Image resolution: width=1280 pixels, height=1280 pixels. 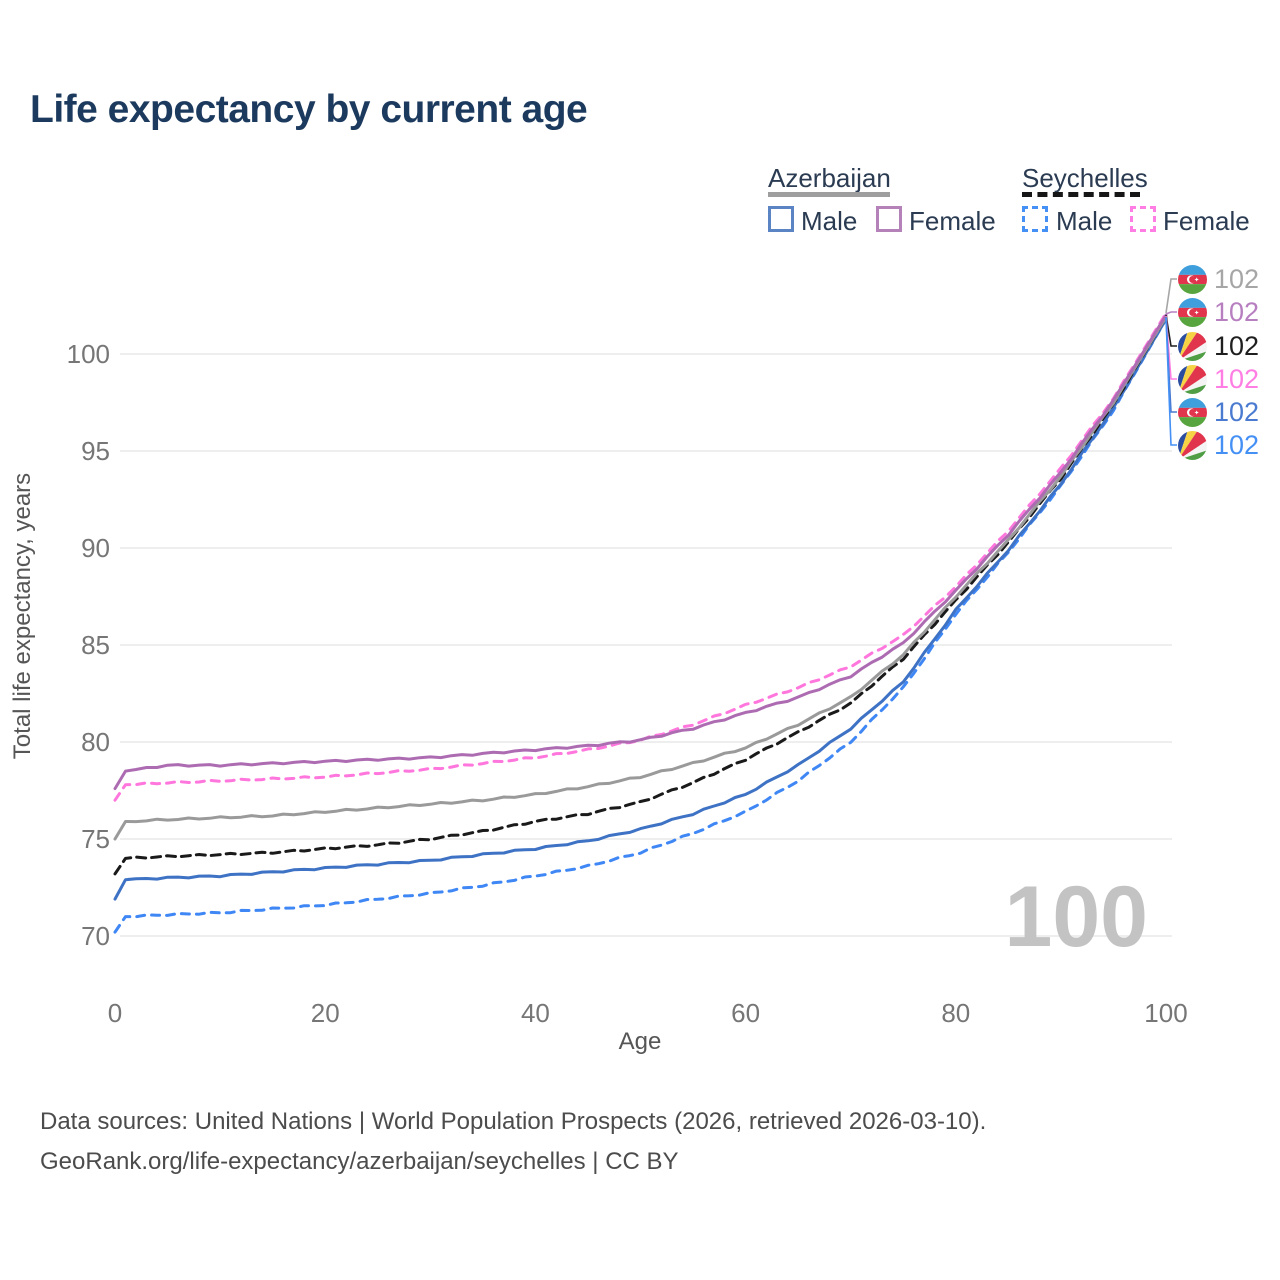 What do you see at coordinates (95, 839) in the screenshot?
I see `y-tick-label-75: 75` at bounding box center [95, 839].